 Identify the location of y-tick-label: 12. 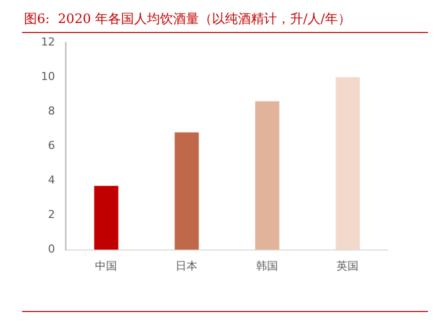
(47, 41).